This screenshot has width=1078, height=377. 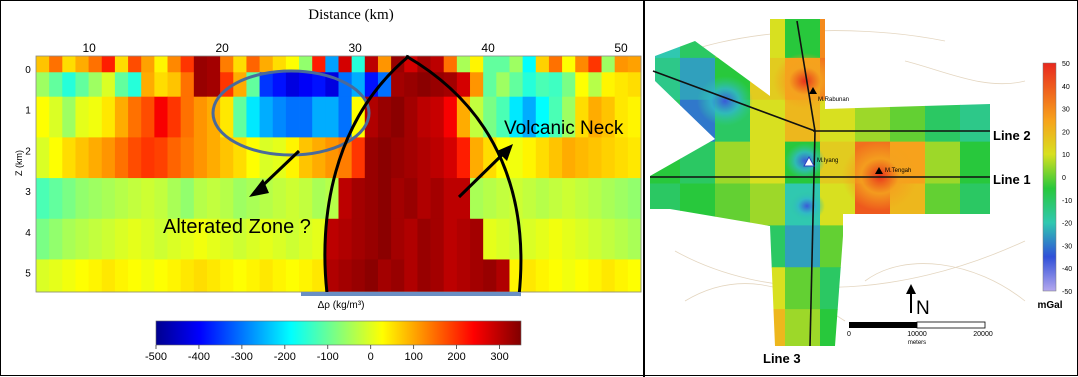 What do you see at coordinates (384, 117) in the screenshot?
I see `cell-r2-c26` at bounding box center [384, 117].